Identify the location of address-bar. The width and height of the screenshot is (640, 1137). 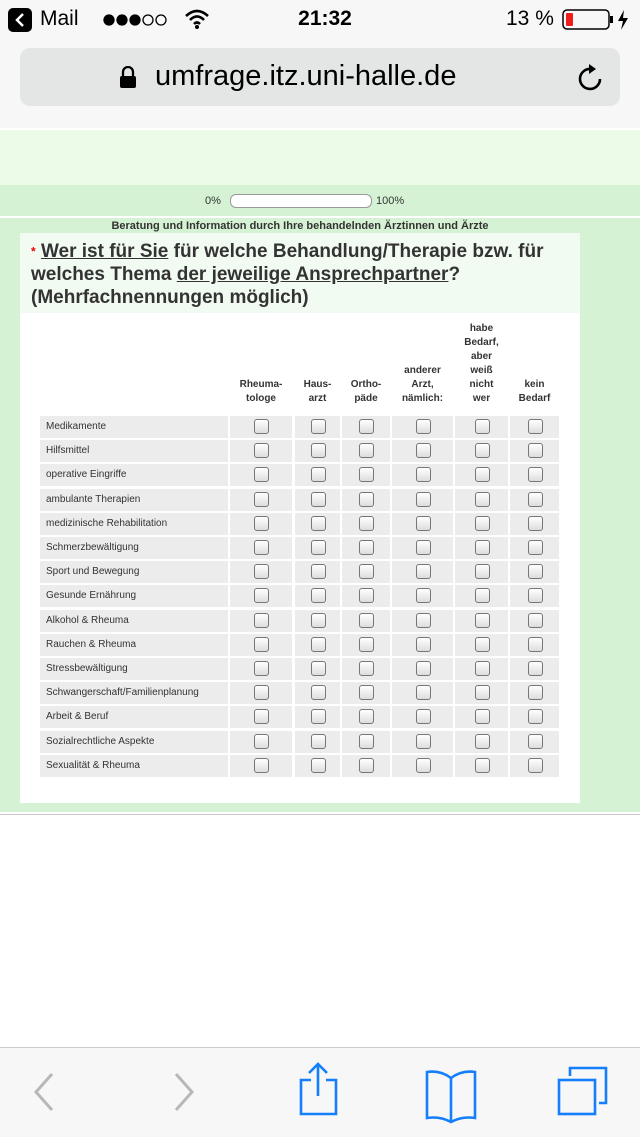
(320, 77).